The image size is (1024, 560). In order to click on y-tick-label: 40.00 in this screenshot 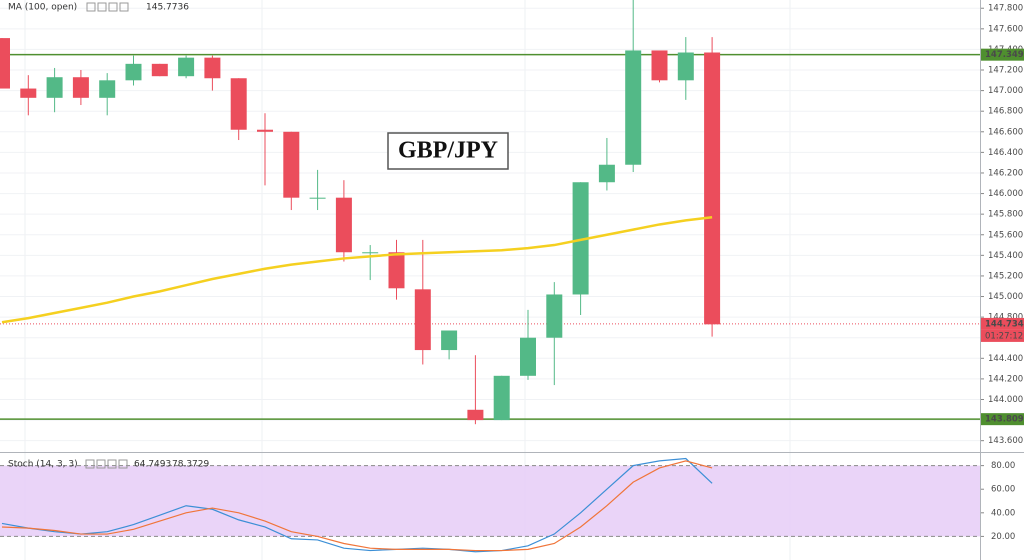, I will do `click(1003, 513)`.